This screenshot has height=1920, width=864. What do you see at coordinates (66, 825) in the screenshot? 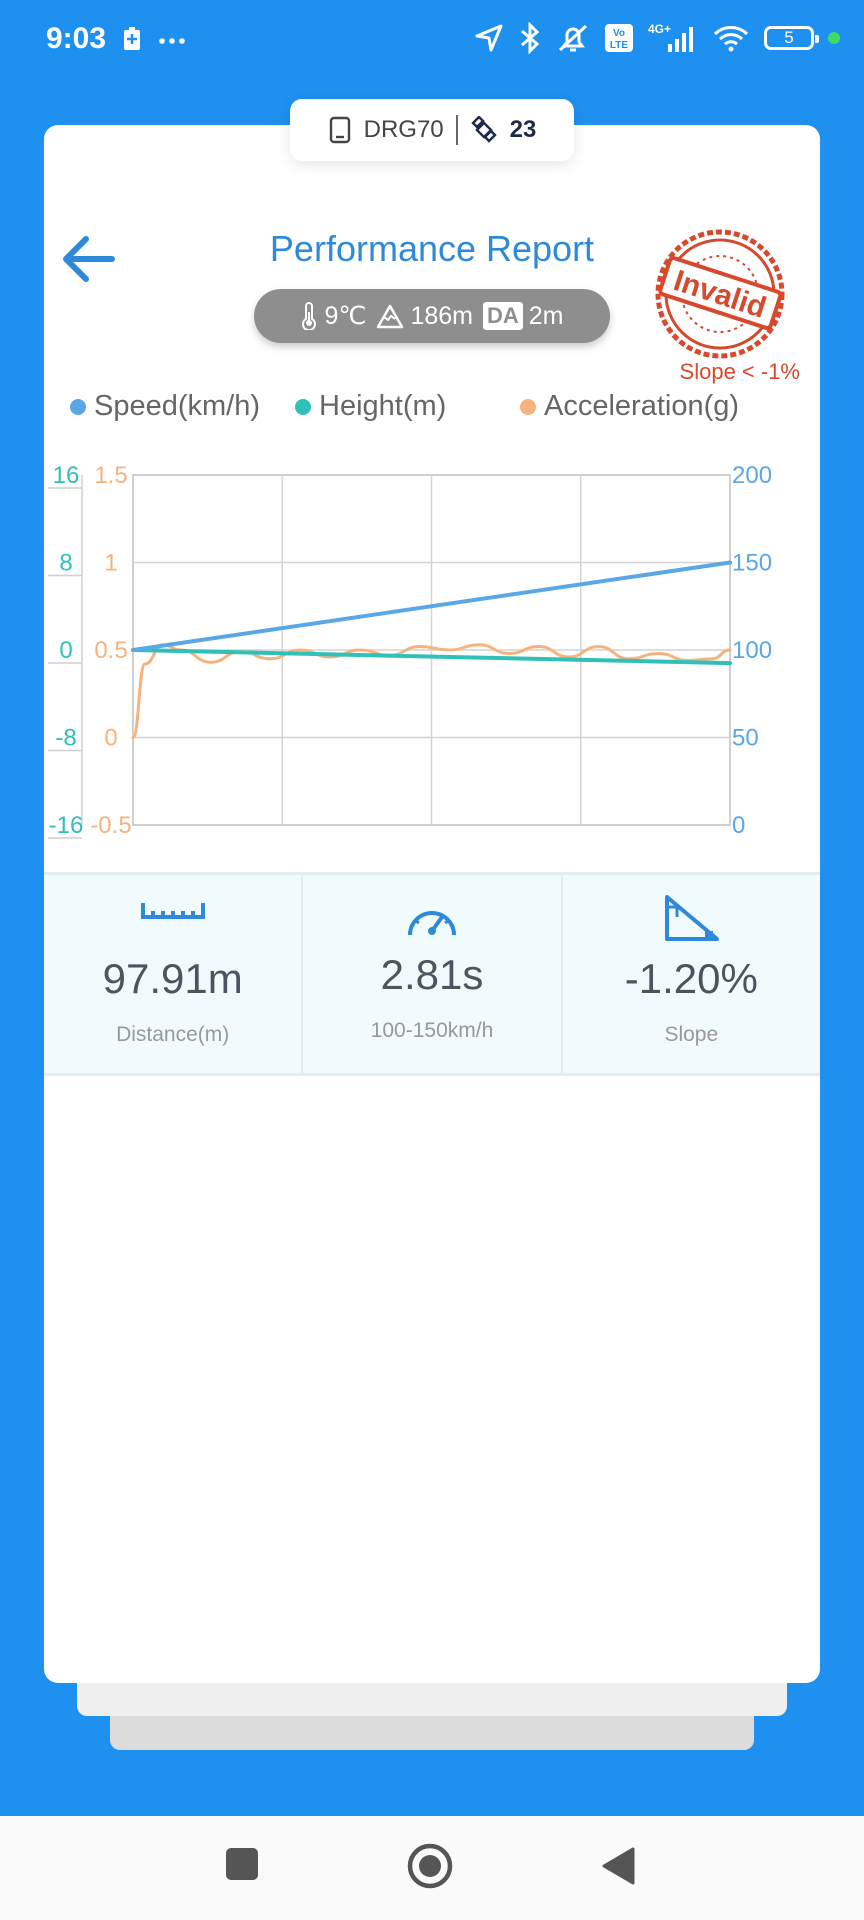
I see `height-axis-tick-label: -16` at bounding box center [66, 825].